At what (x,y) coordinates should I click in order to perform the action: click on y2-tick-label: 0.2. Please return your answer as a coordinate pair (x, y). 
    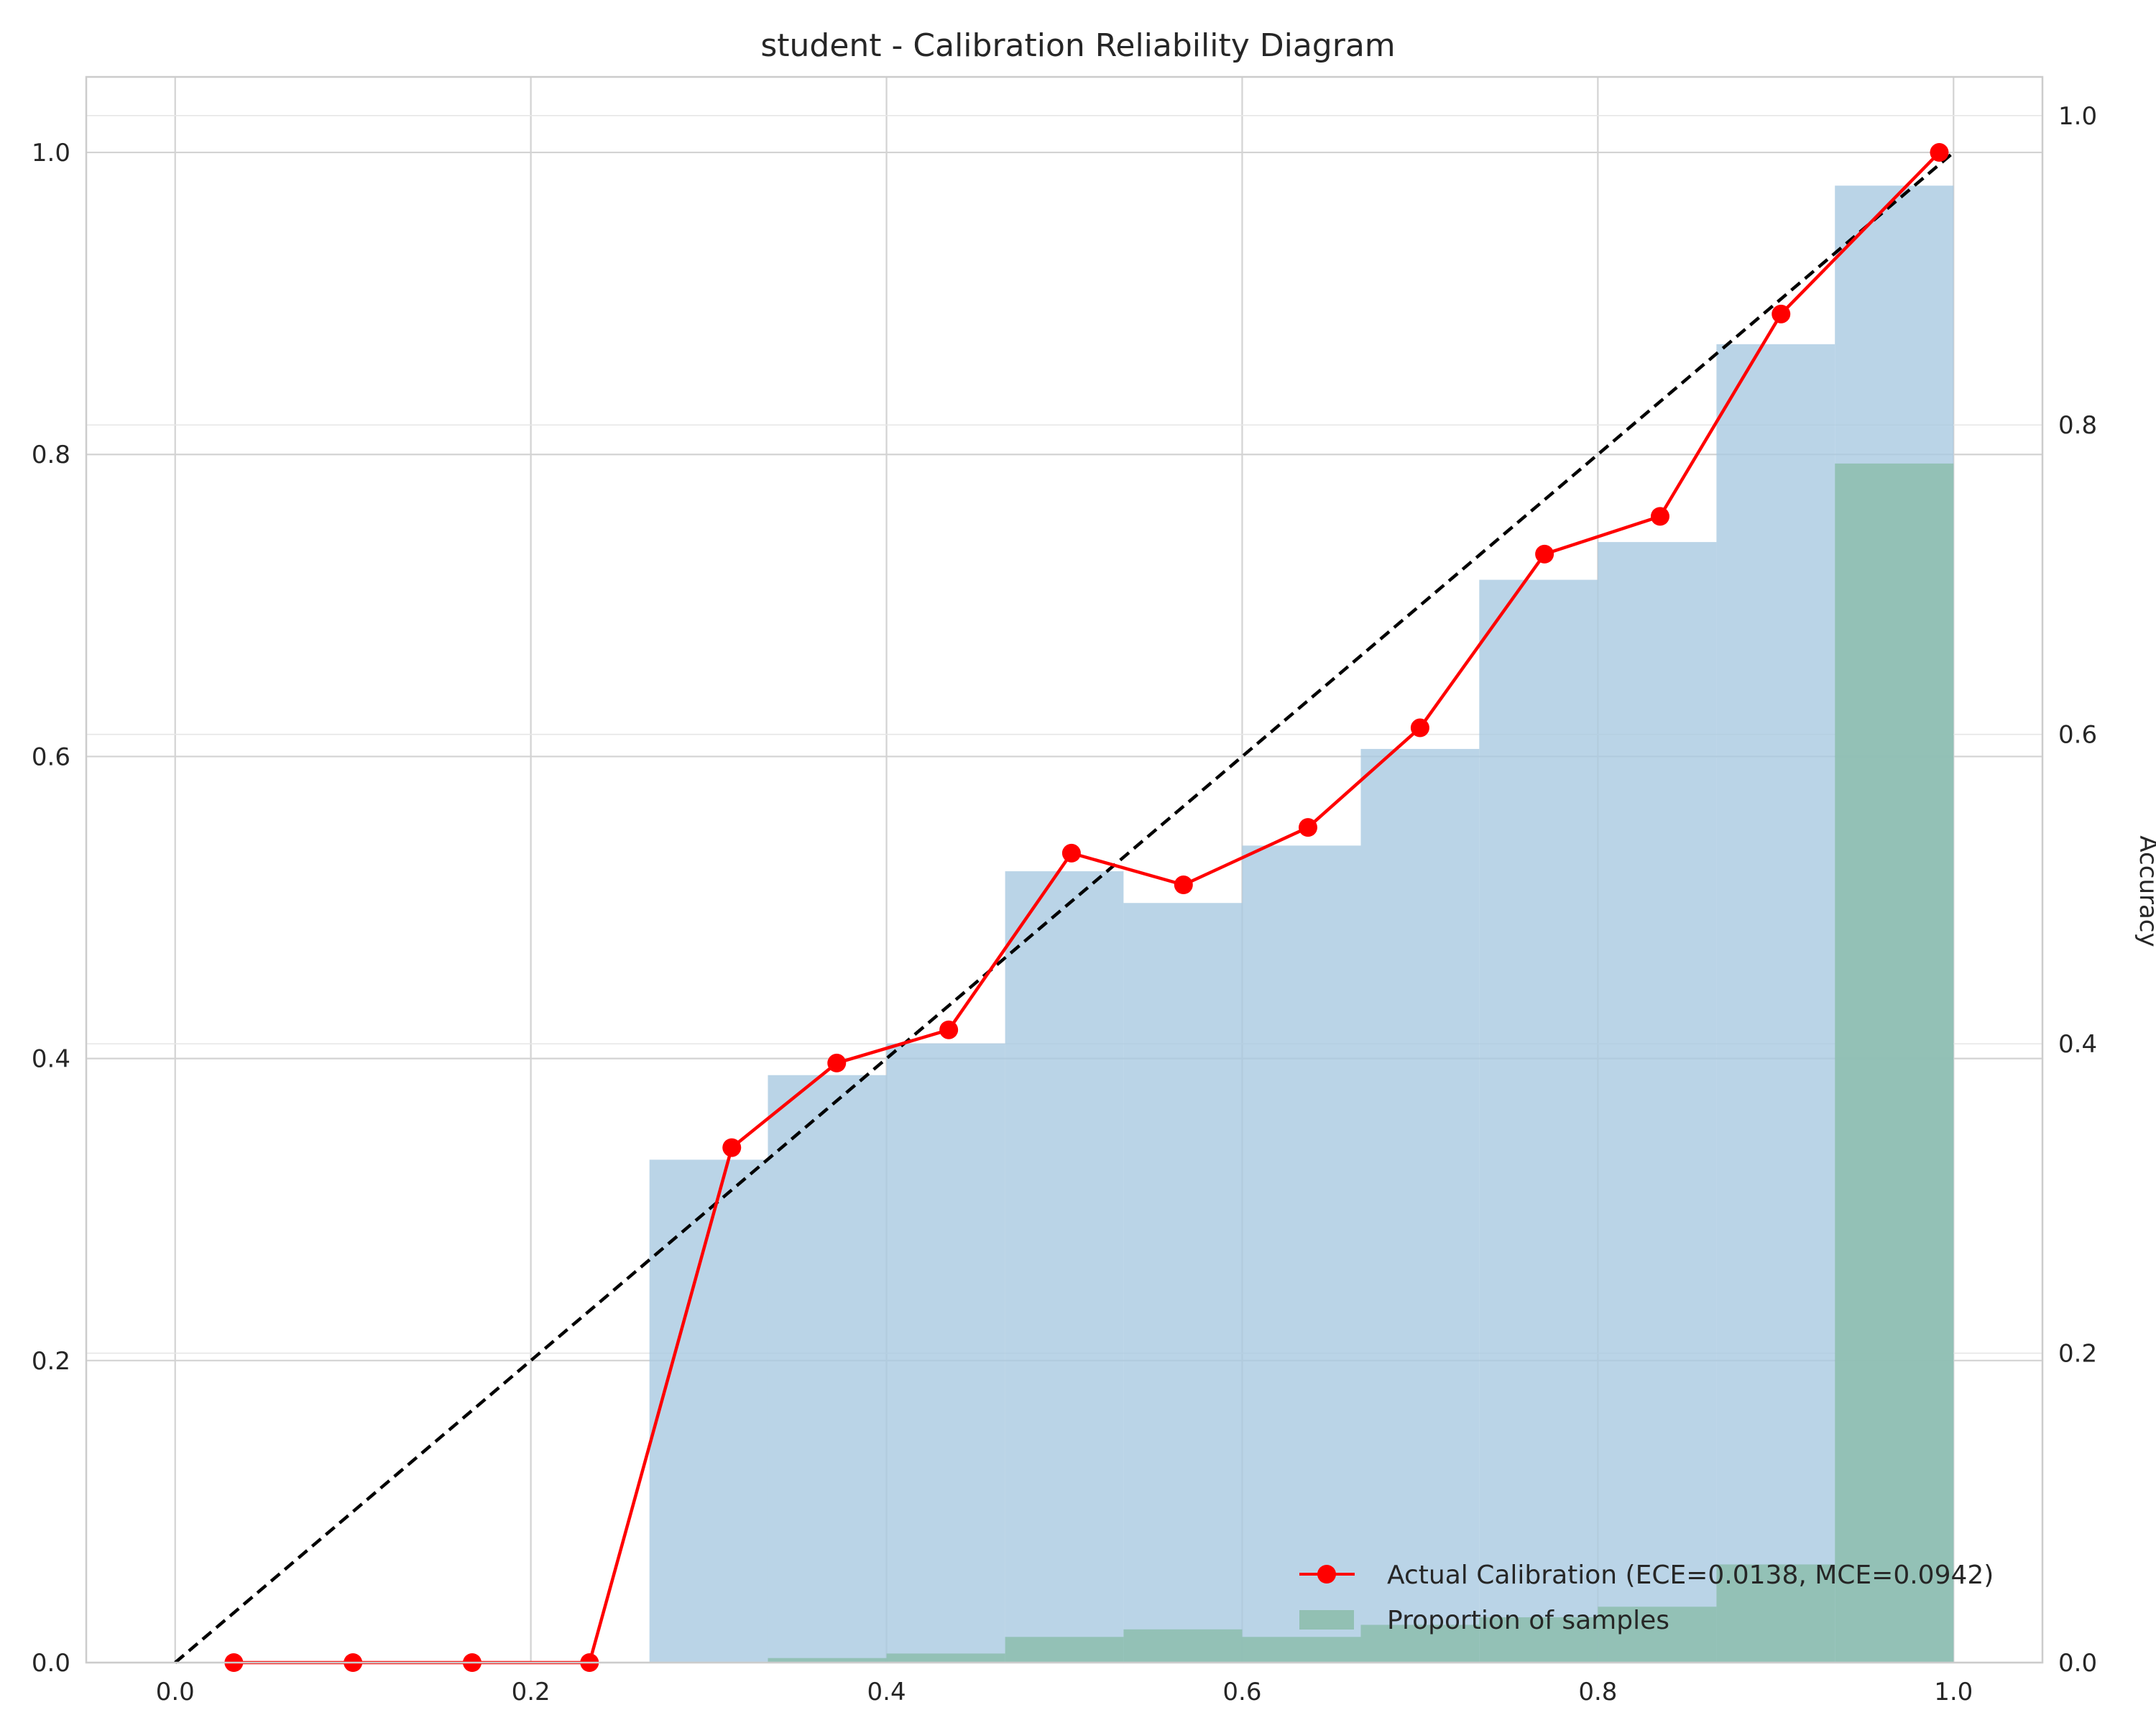
    Looking at the image, I should click on (2077, 1354).